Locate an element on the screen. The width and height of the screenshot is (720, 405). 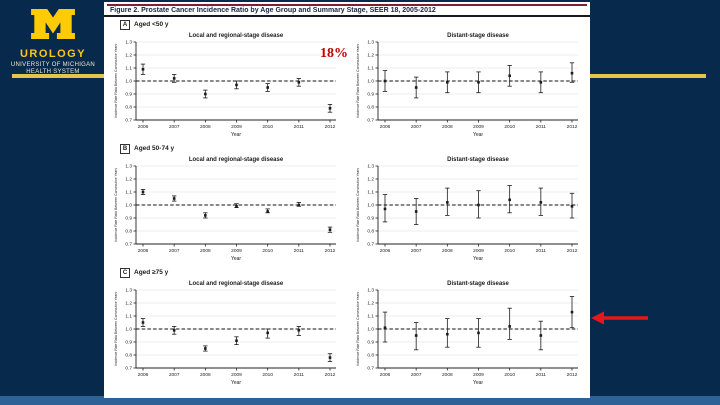
panel-letter-box: A is located at coordinates (125, 24).